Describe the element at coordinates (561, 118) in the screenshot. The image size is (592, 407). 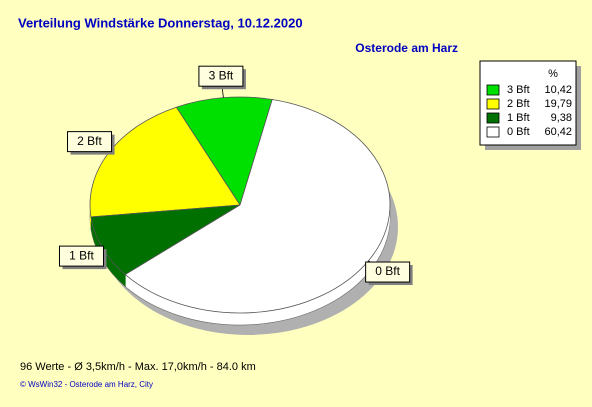
I see `legend-value: 9,38` at that location.